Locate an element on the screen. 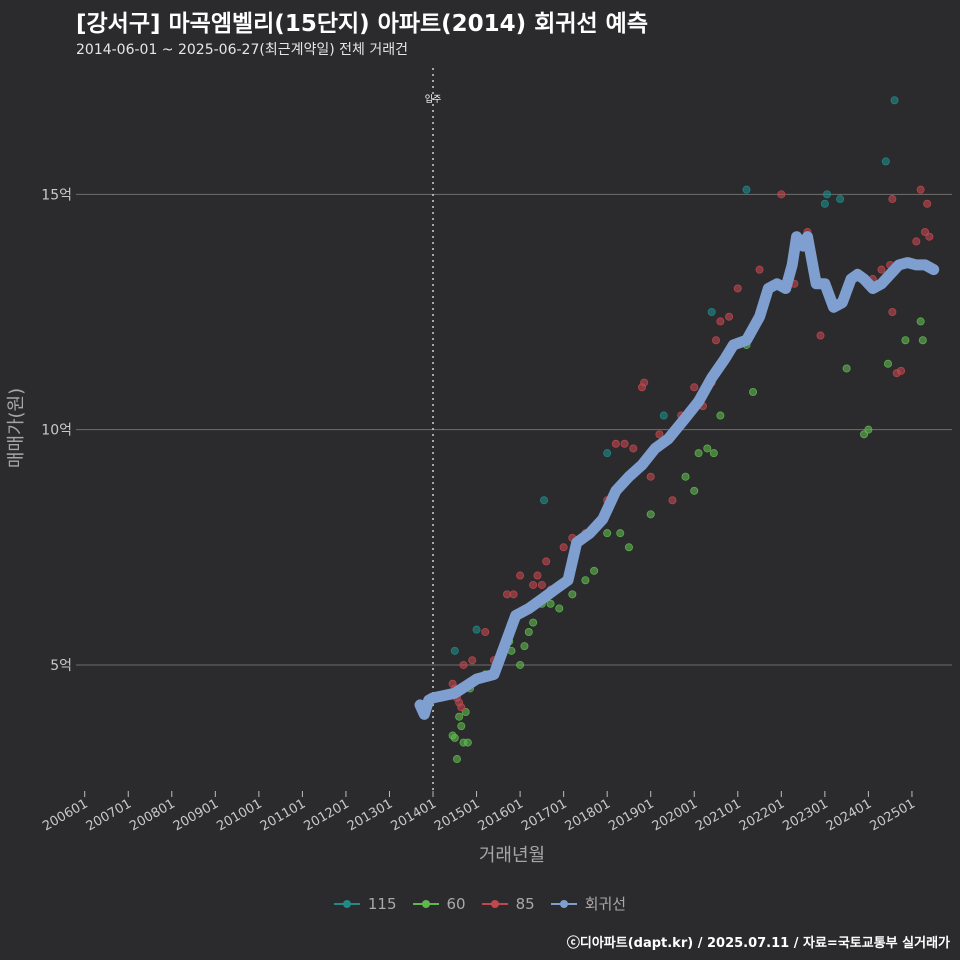 This screenshot has height=960, width=960. x-tick-label: 202201 is located at coordinates (762, 815).